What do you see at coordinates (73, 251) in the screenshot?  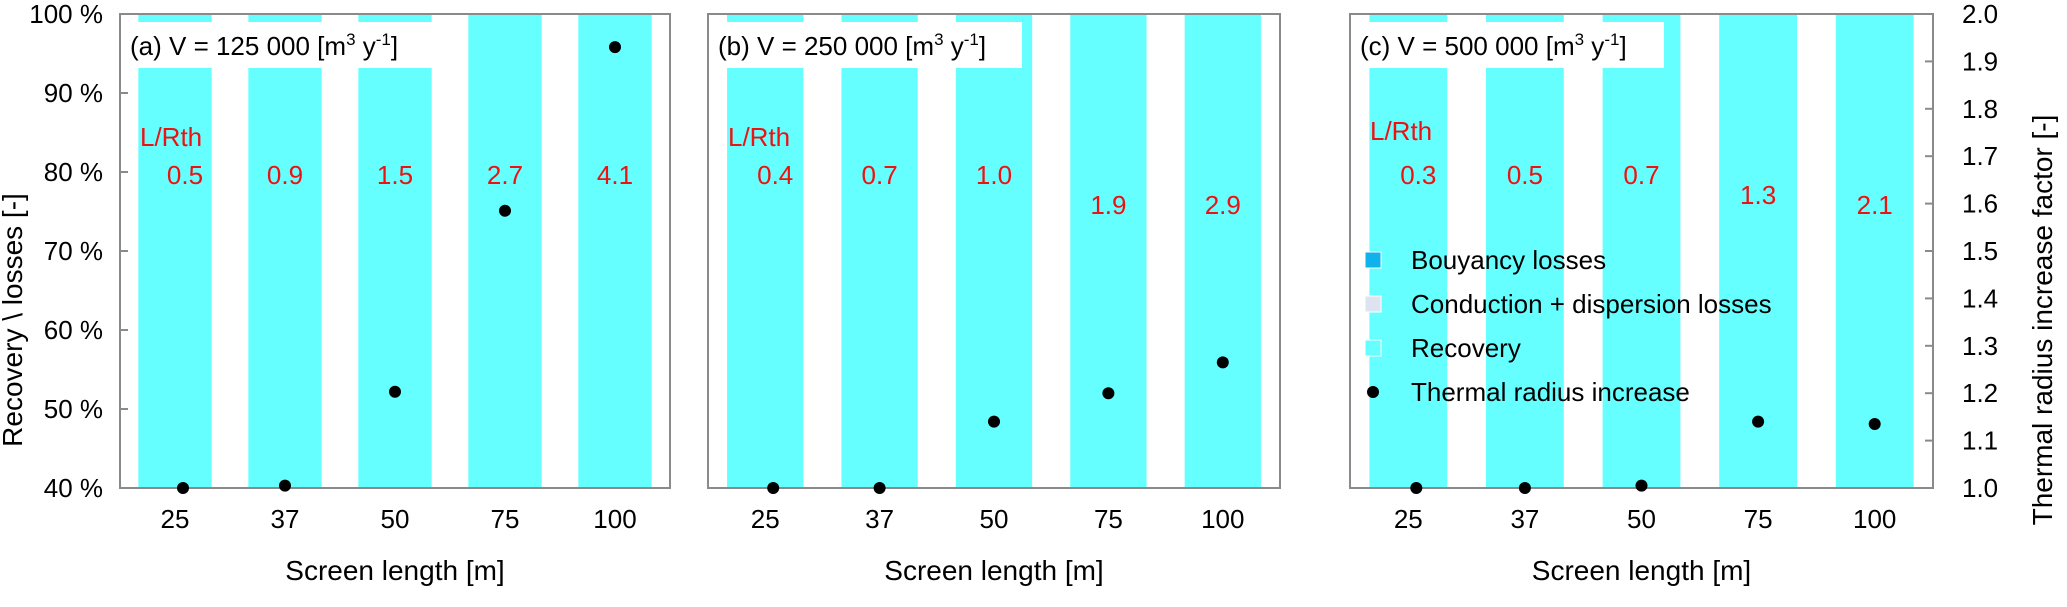 I see `y-tick-label: 70 %` at bounding box center [73, 251].